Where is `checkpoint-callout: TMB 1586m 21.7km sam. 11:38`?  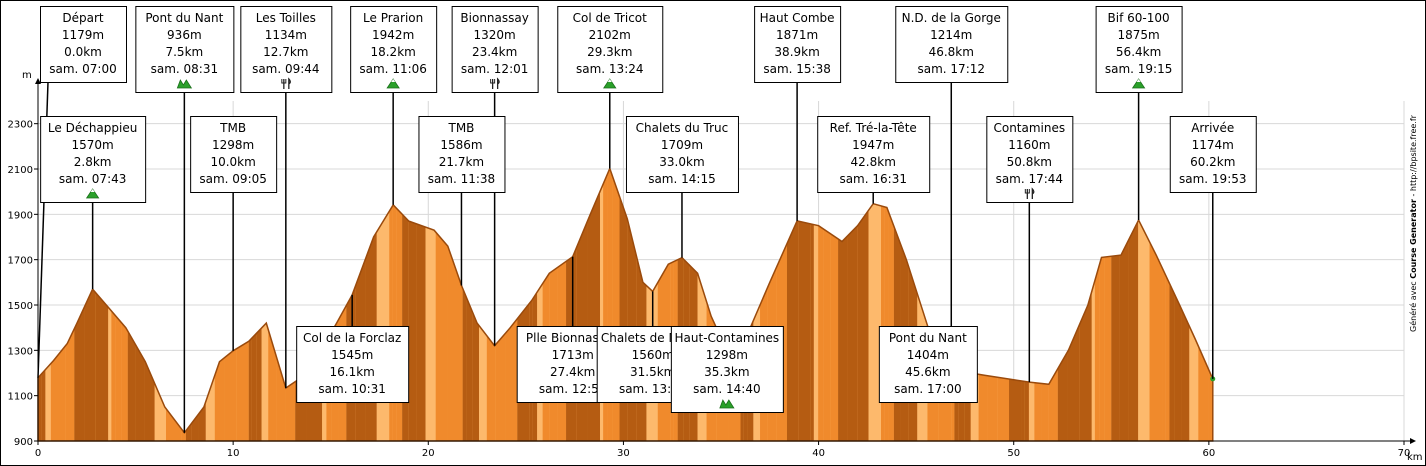
checkpoint-callout: TMB 1586m 21.7km sam. 11:38 is located at coordinates (462, 154).